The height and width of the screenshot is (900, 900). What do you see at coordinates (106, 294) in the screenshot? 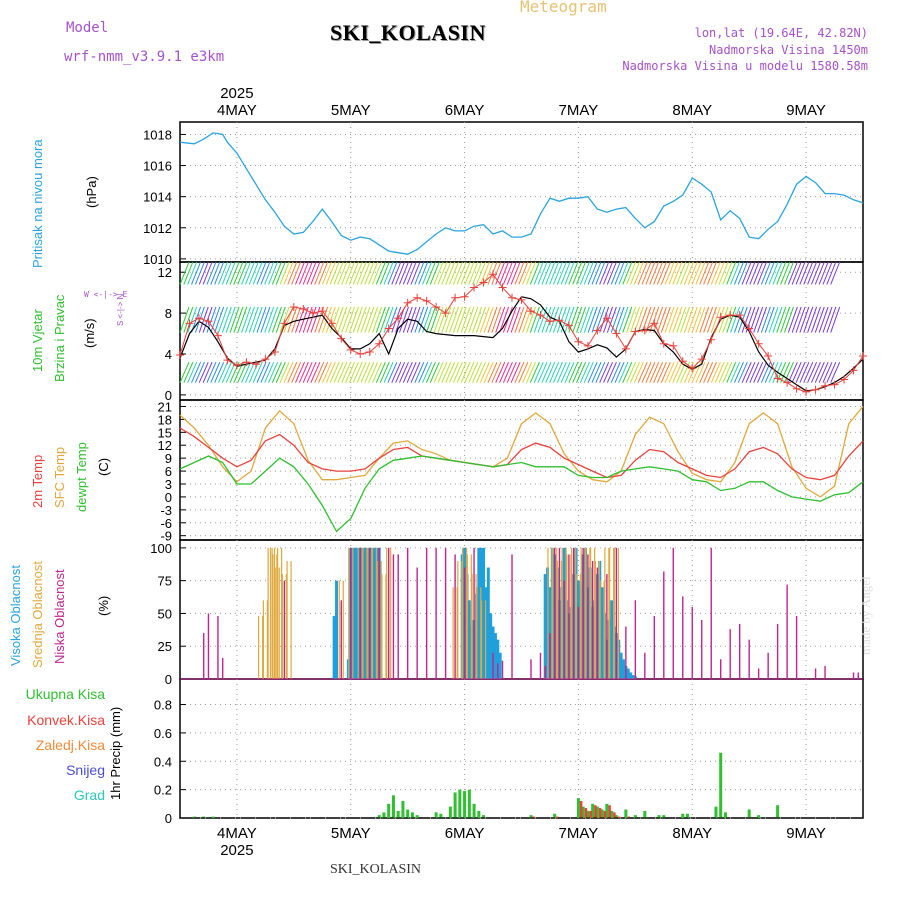
I see `compass-label: W <-|-> E` at bounding box center [106, 294].